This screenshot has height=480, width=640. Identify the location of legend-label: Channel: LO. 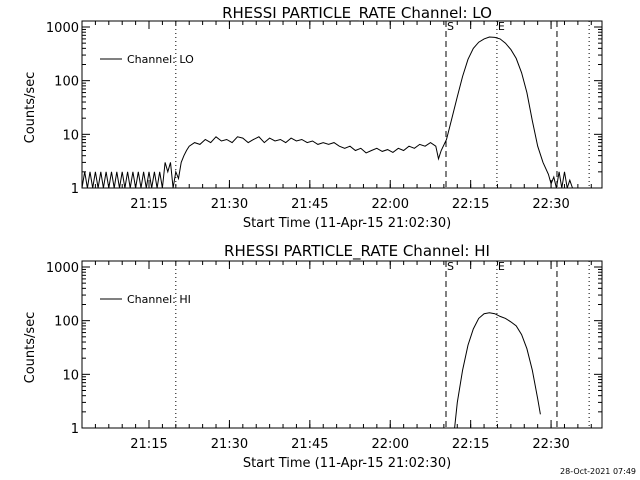
(160, 59).